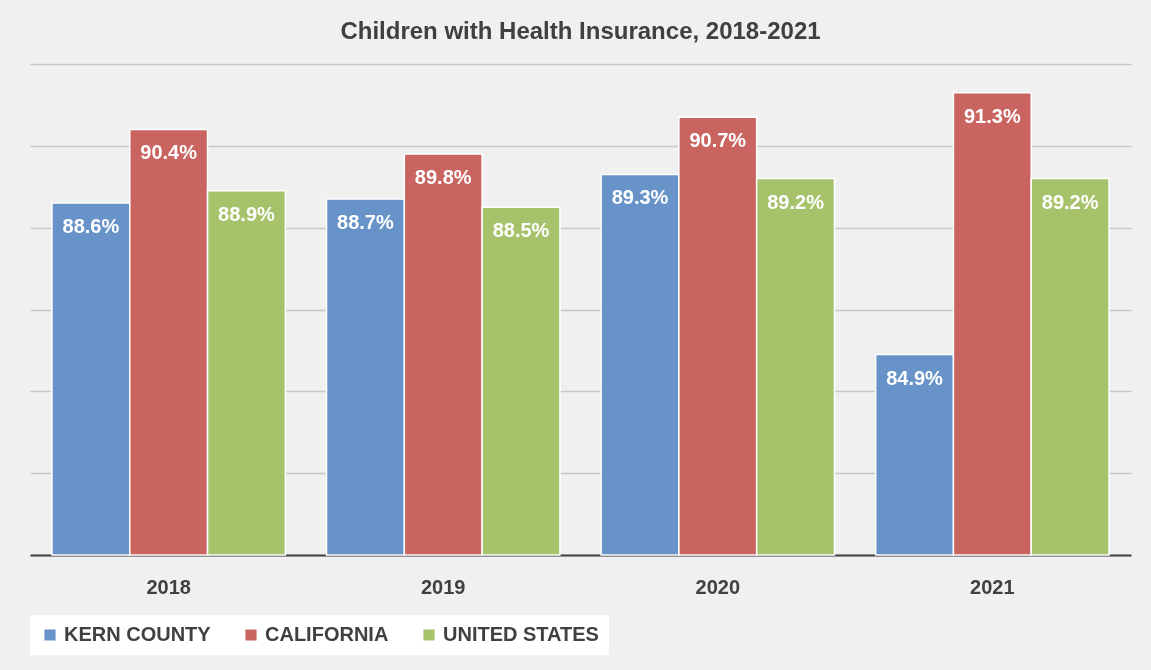 The image size is (1151, 670). Describe the element at coordinates (91, 226) in the screenshot. I see `data-label: 88.6%` at that location.